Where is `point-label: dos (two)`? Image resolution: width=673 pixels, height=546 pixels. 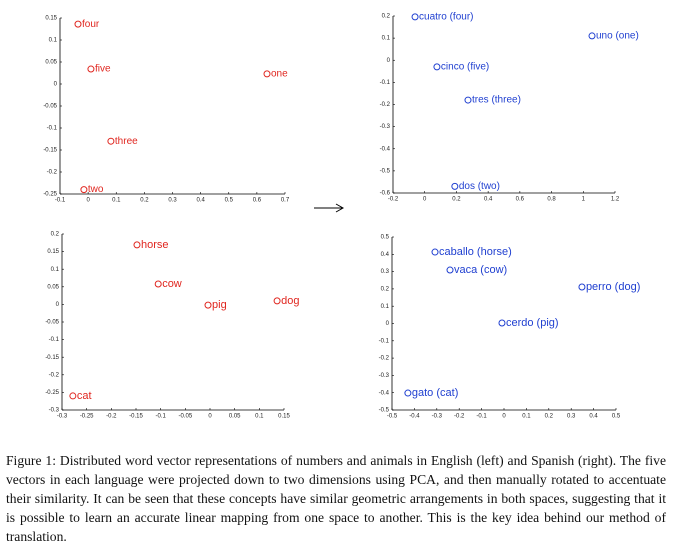 point-label: dos (two) is located at coordinates (479, 186).